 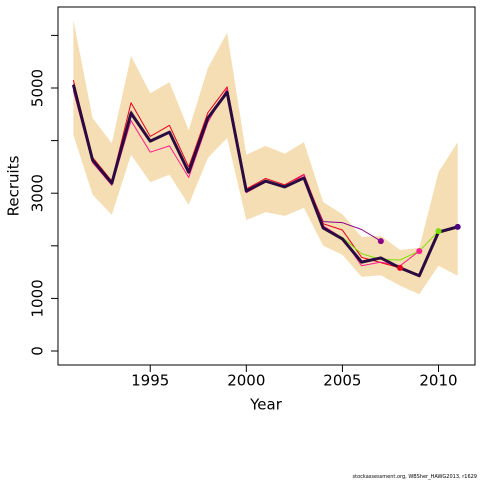 What do you see at coordinates (38, 193) in the screenshot?
I see `y-tick-label: 3000` at bounding box center [38, 193].